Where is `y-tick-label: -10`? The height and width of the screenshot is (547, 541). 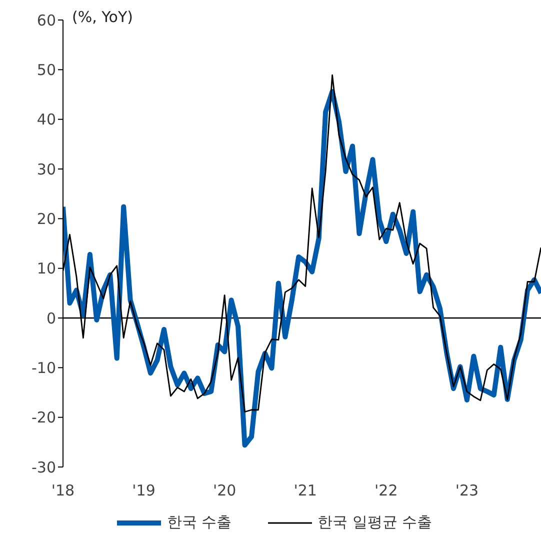
y-tick-label: -10 is located at coordinates (44, 367).